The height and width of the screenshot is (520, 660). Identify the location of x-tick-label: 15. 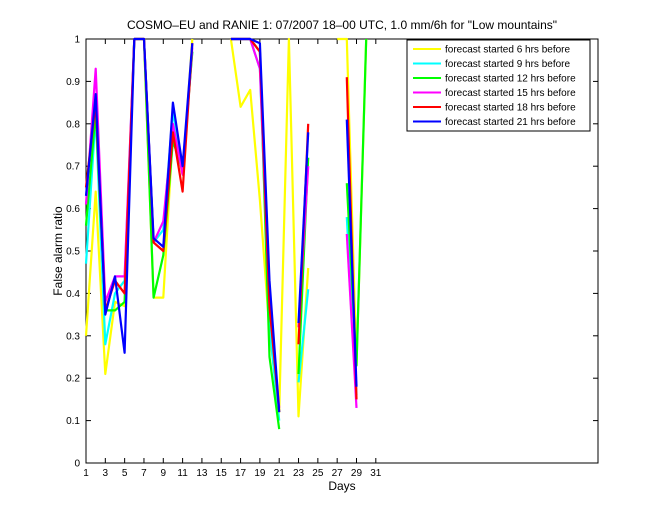
(222, 473).